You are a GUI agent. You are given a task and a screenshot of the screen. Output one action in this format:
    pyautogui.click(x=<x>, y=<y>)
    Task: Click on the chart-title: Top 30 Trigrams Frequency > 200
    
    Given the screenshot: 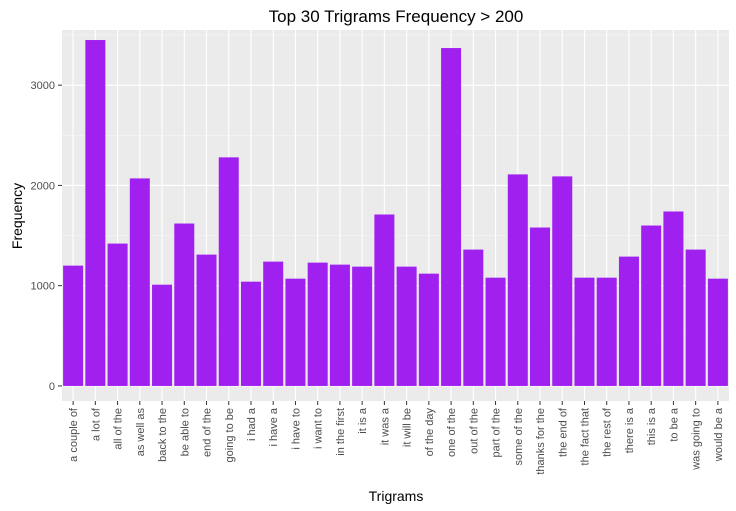 What is the action you would take?
    pyautogui.click(x=396, y=16)
    